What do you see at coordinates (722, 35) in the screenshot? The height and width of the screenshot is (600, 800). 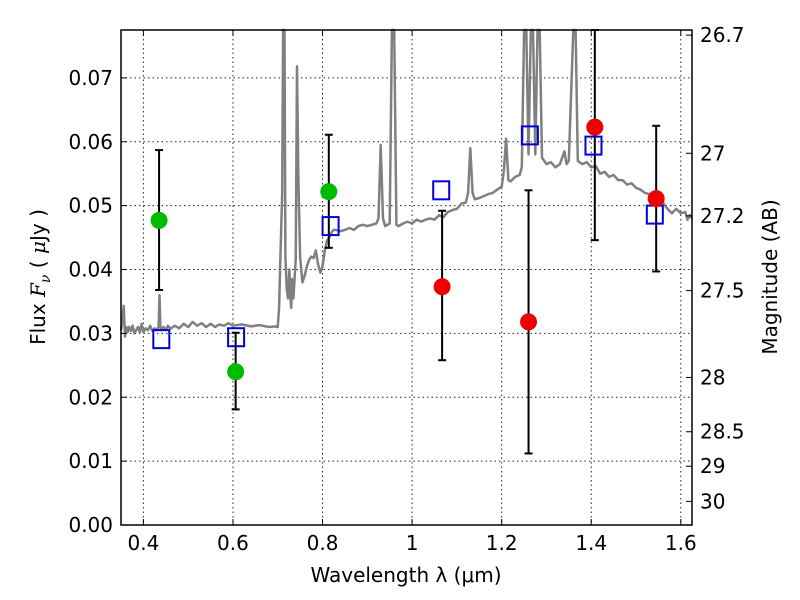 I see `y2-tick-label: 26.7` at bounding box center [722, 35].